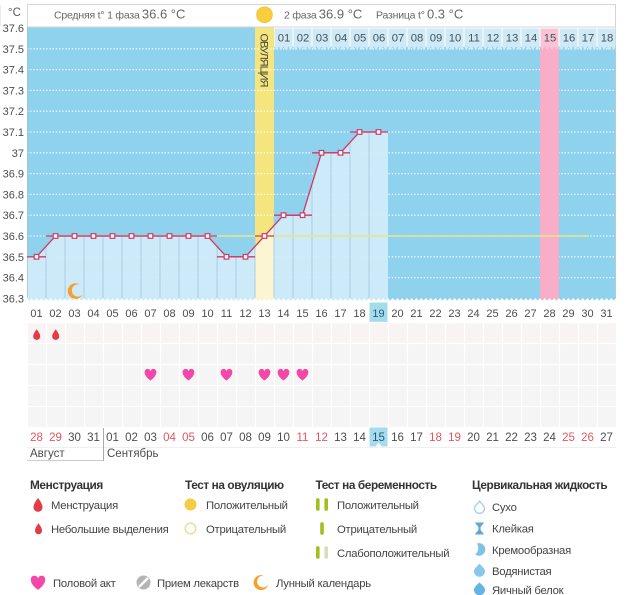 This screenshot has height=595, width=626. What do you see at coordinates (376, 485) in the screenshot?
I see `svg-text: Тест на беременность` at bounding box center [376, 485].